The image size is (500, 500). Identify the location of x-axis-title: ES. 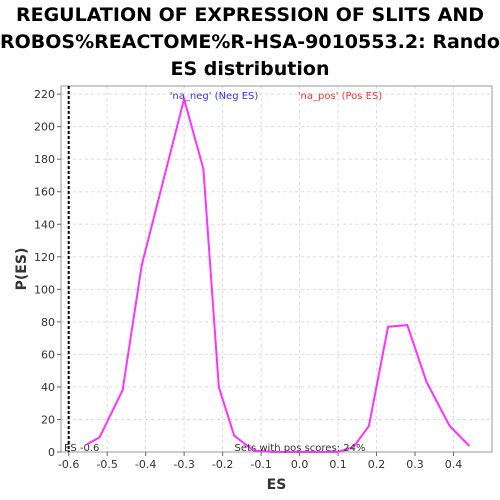
(277, 485).